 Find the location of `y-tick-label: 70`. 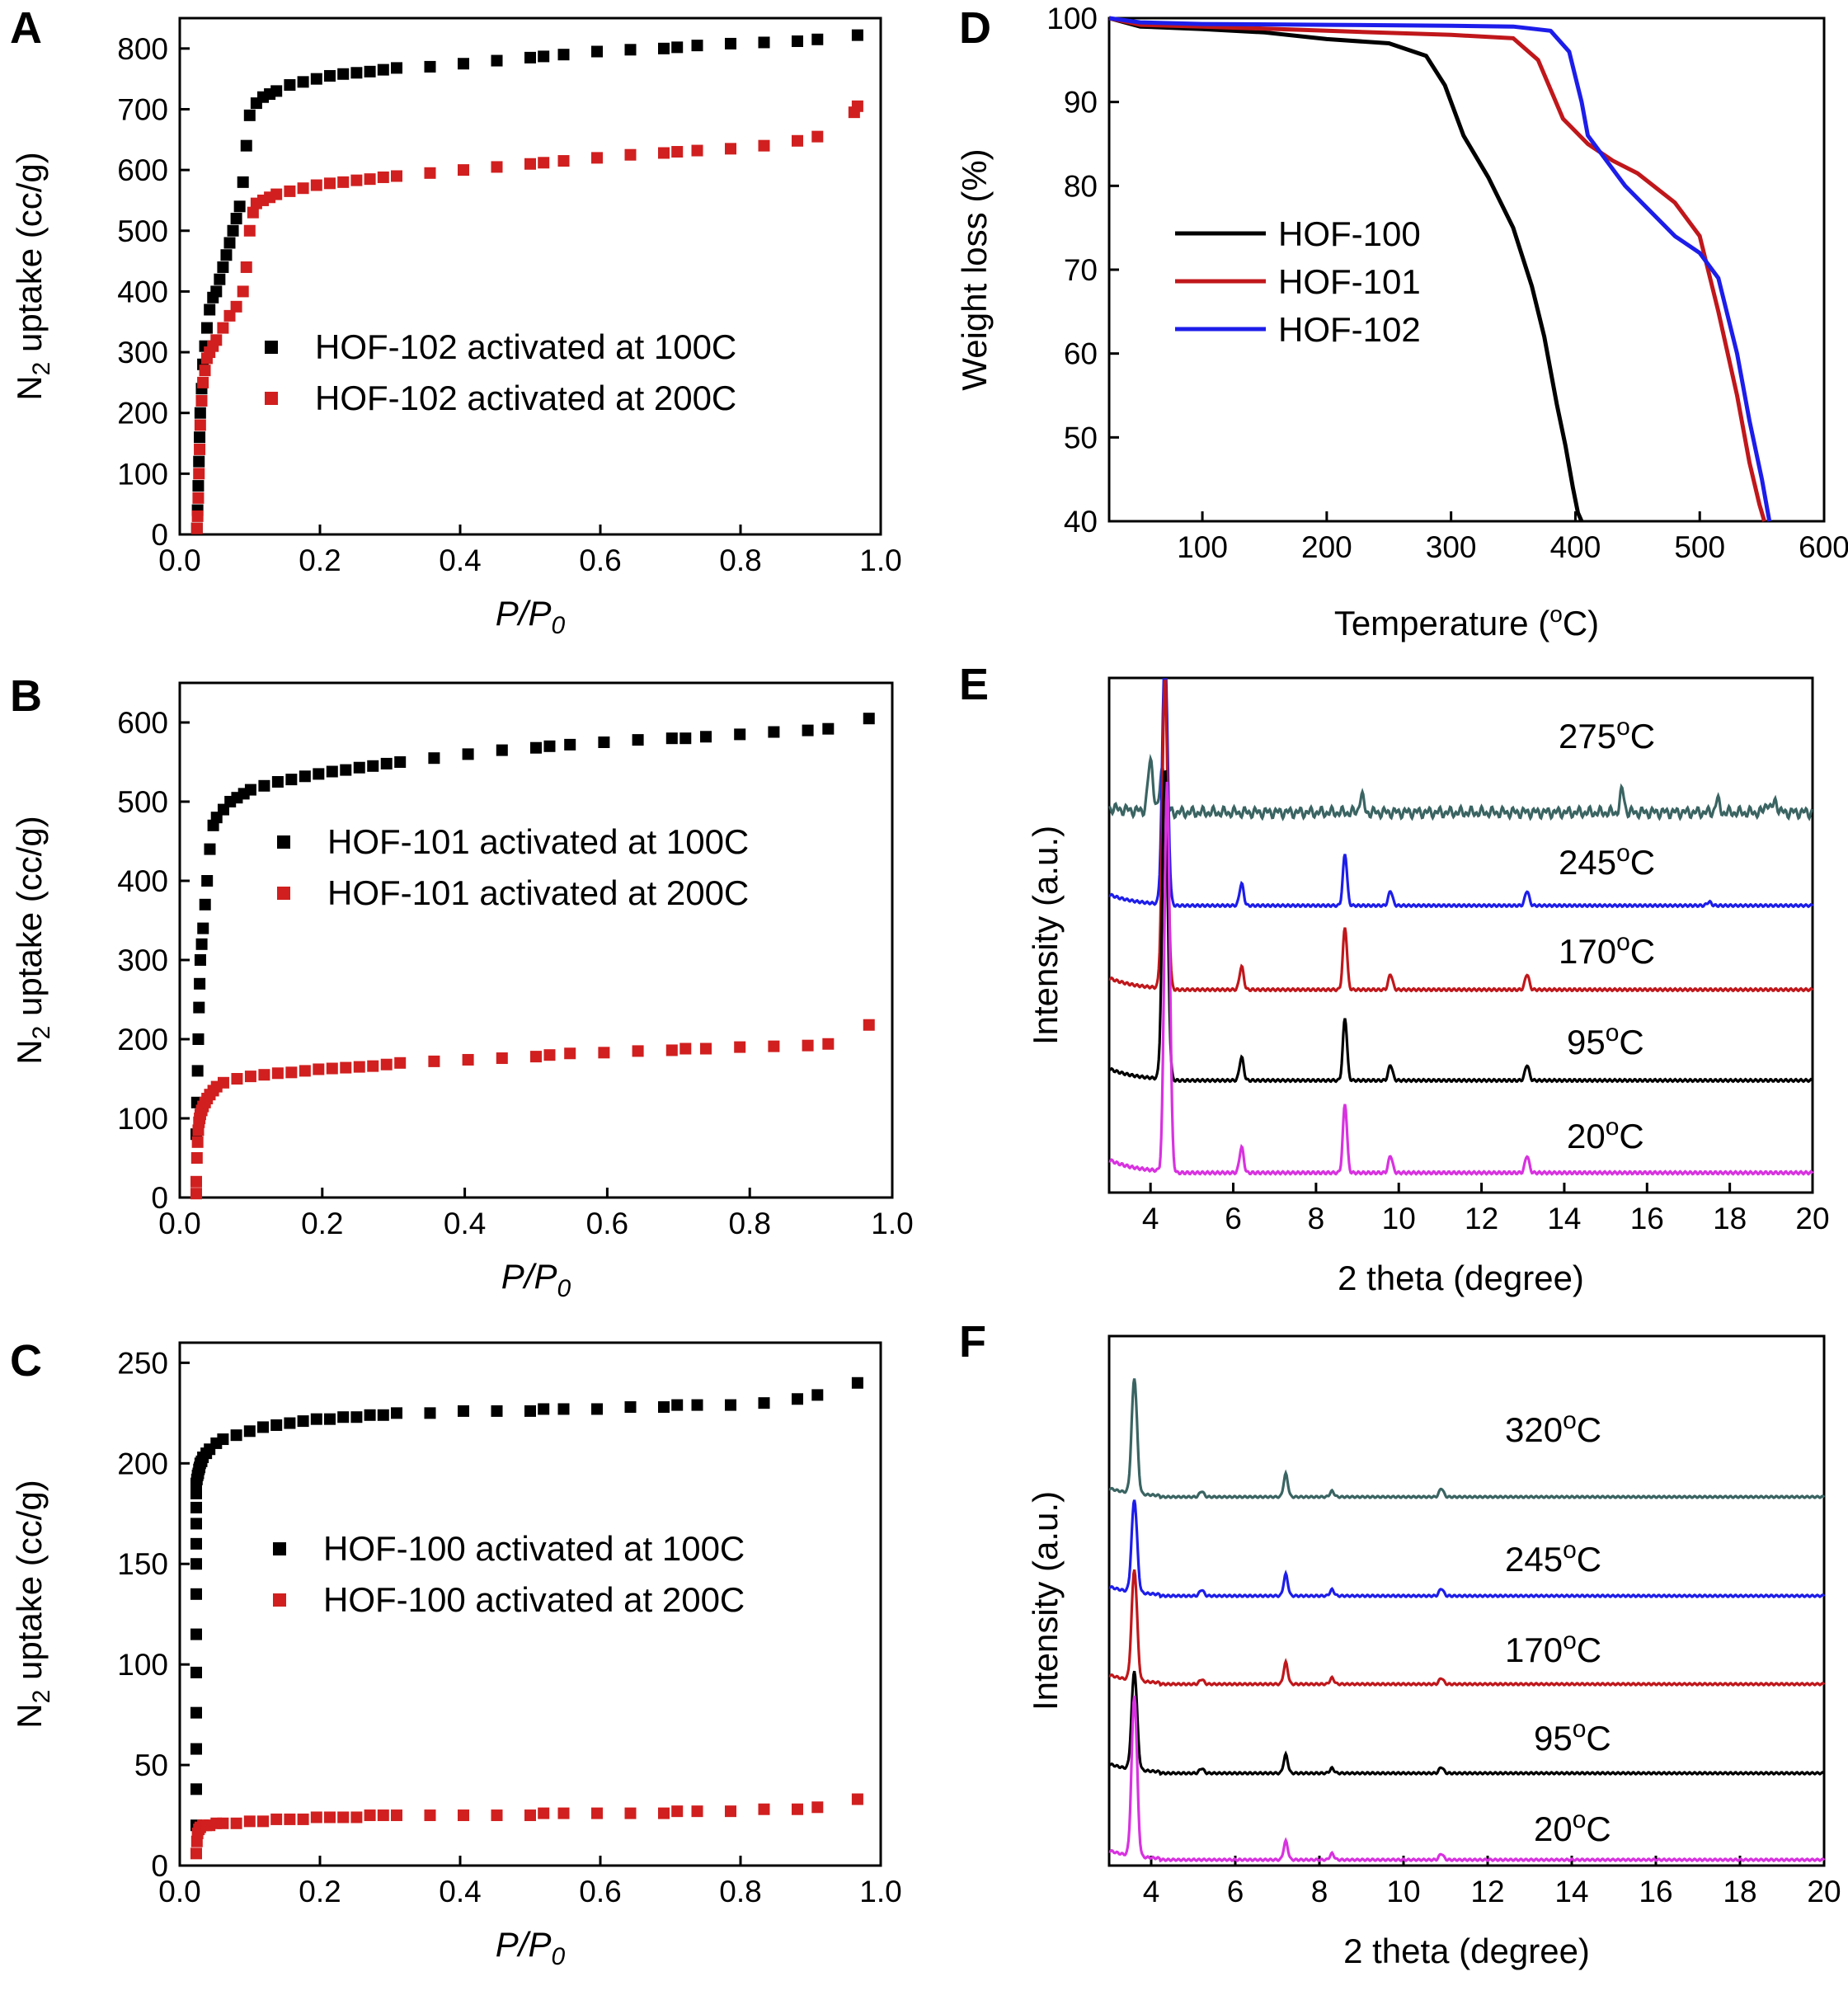

y-tick-label: 70 is located at coordinates (1081, 270).